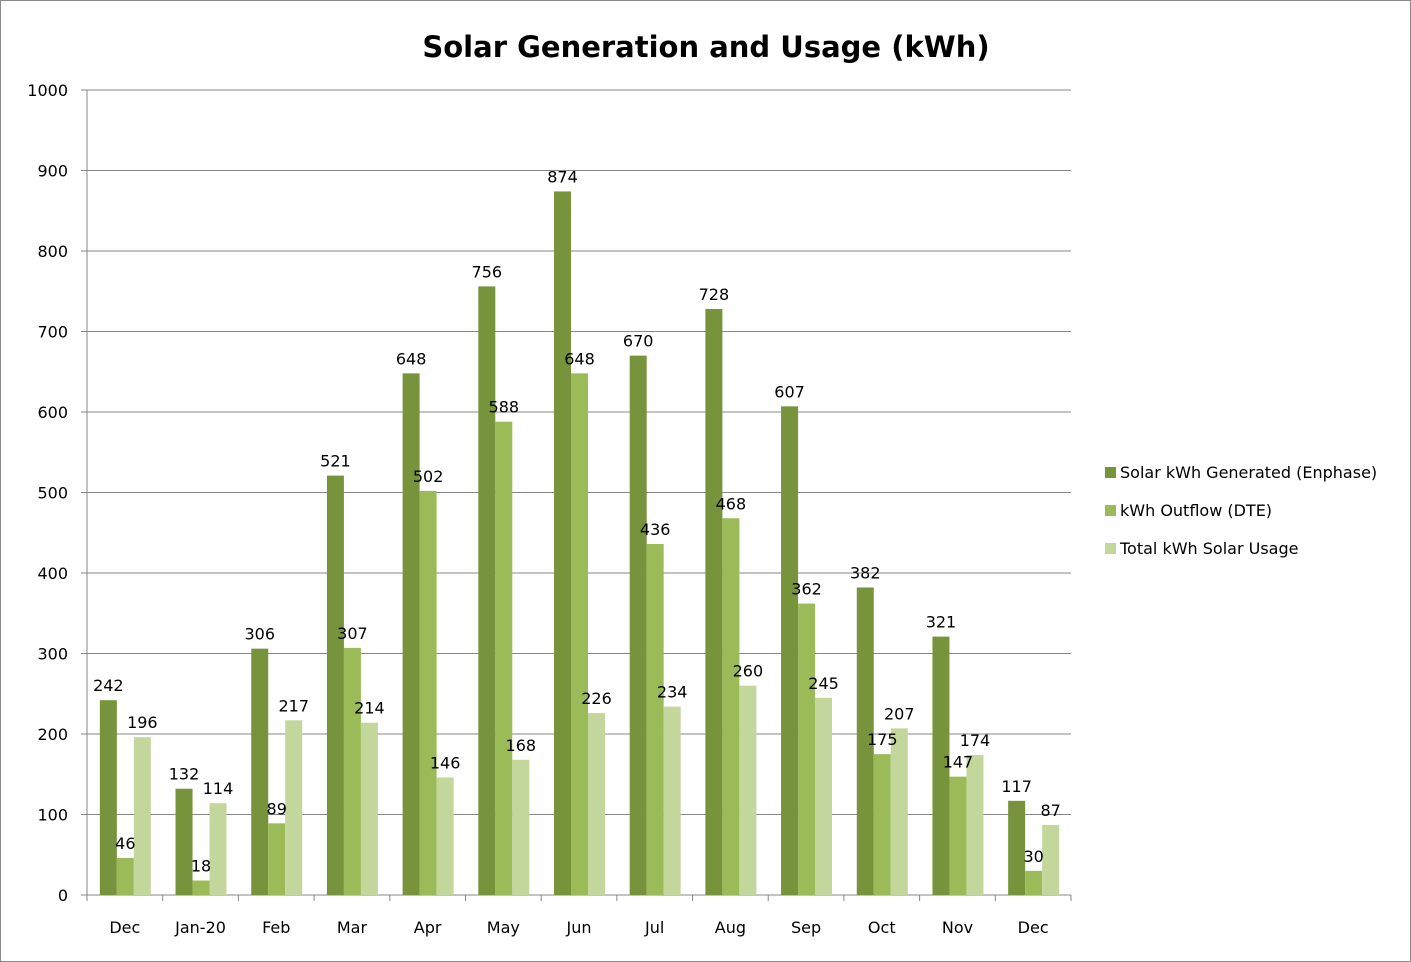 Image resolution: width=1411 pixels, height=962 pixels. I want to click on data-label: 260, so click(748, 671).